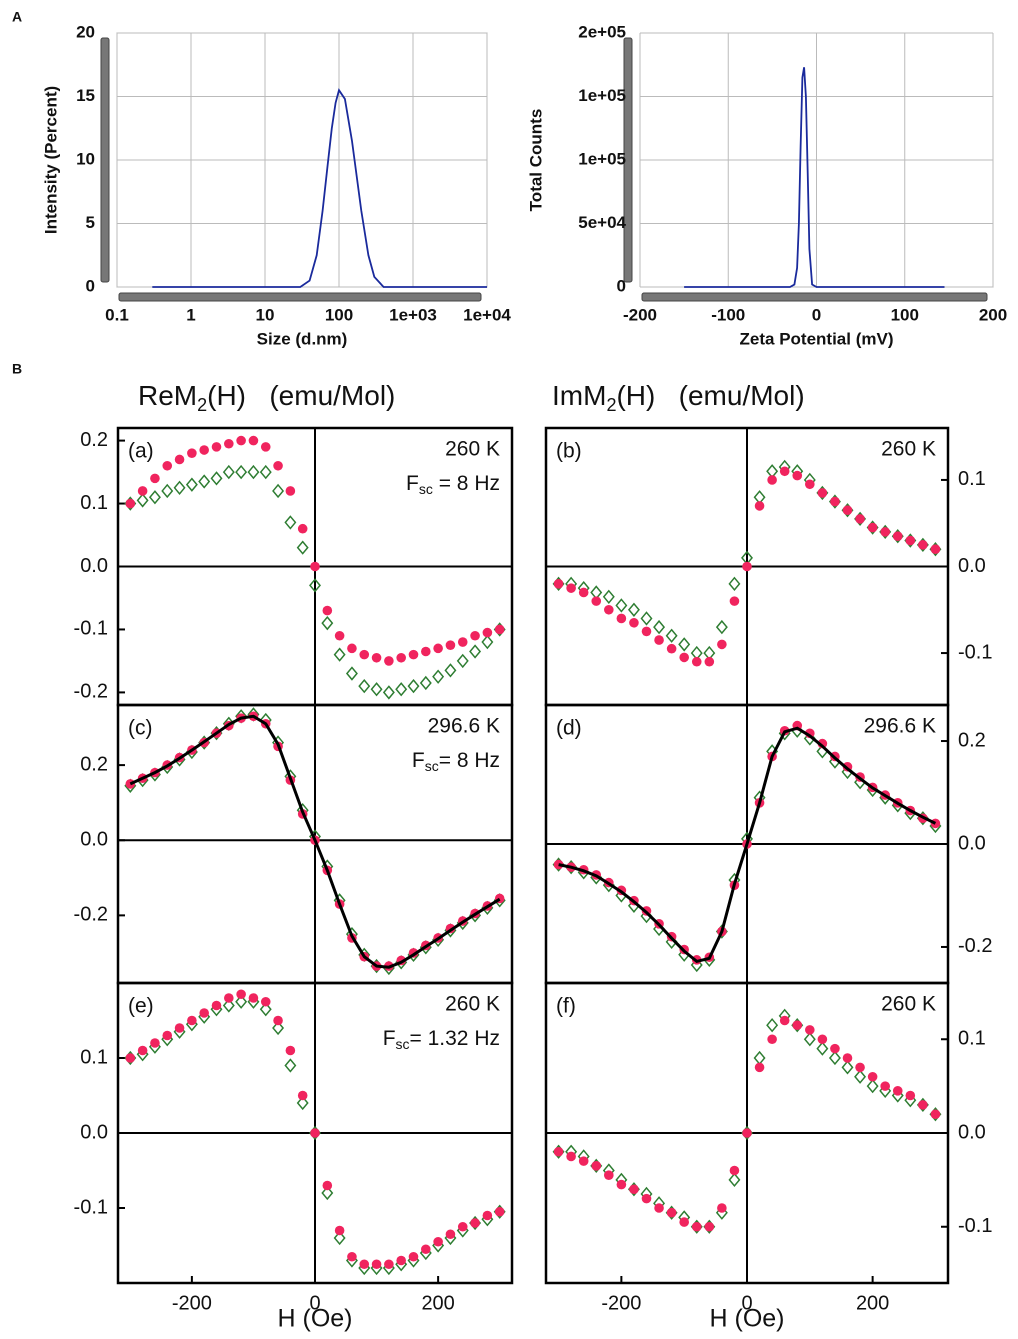 This screenshot has height=1339, width=1018. Describe the element at coordinates (569, 451) in the screenshot. I see `panel-tag: (b)` at that location.